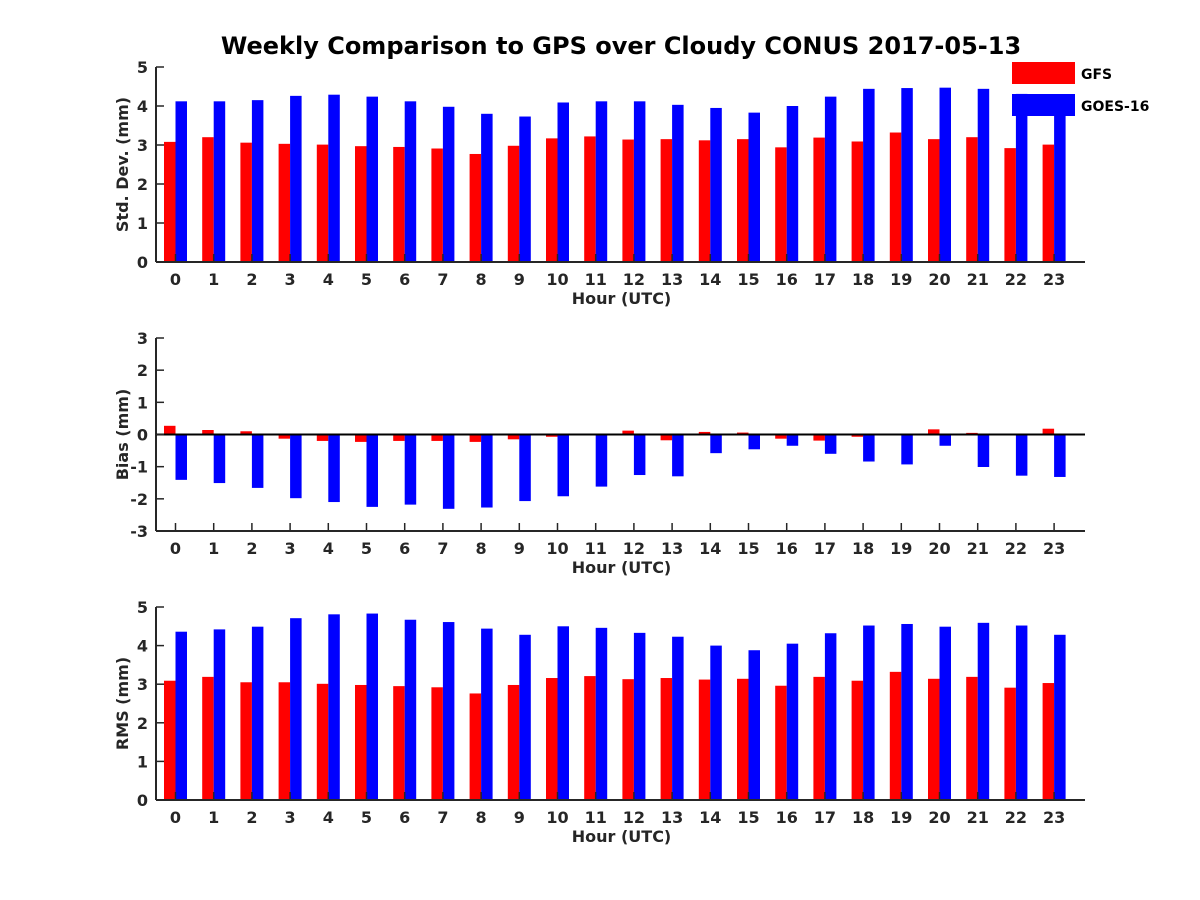  Describe the element at coordinates (748, 817) in the screenshot. I see `x-tick-label: 15` at that location.